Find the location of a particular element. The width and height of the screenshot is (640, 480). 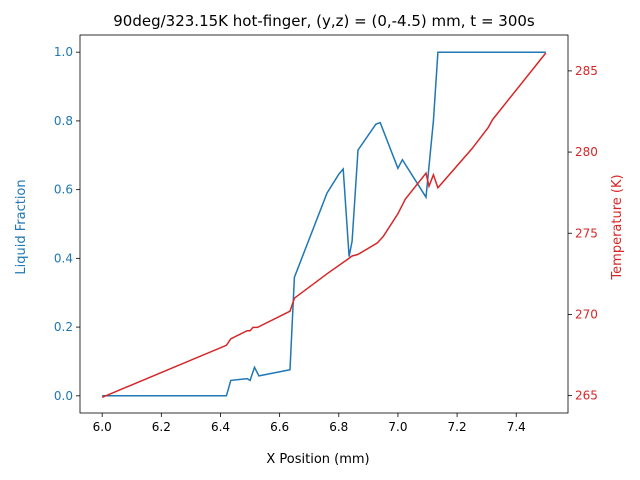

right-y-tick-label: 275 is located at coordinates (586, 233).